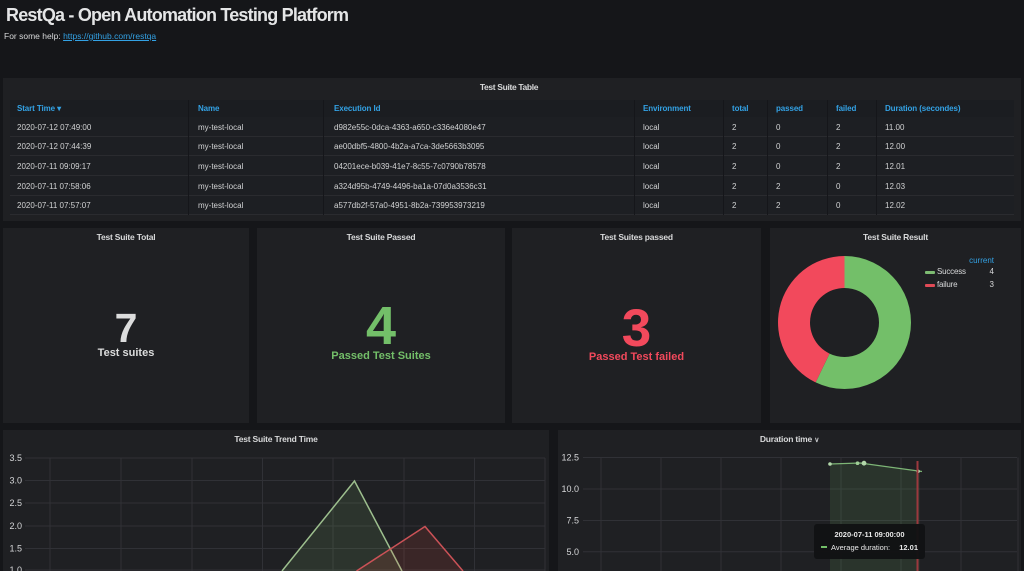  I want to click on svg-text: 2.5, so click(15, 503).